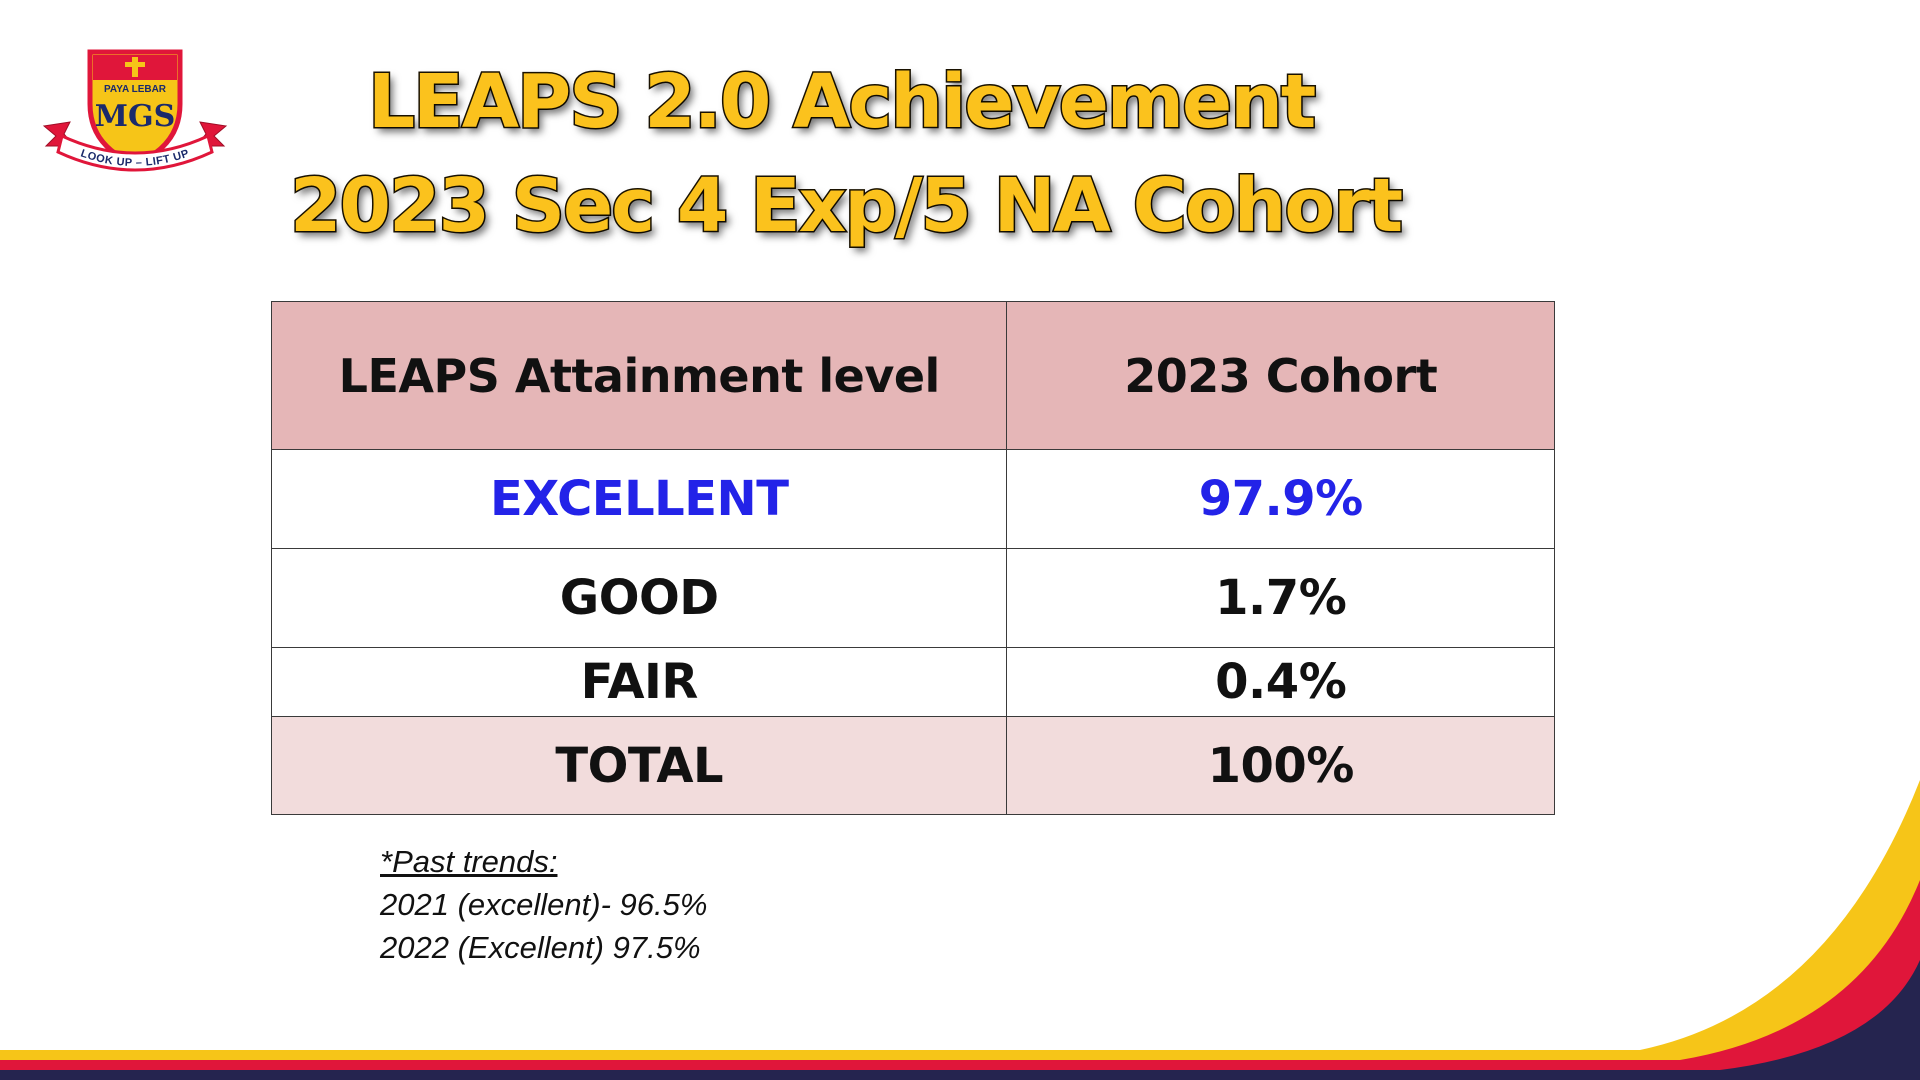 Image resolution: width=1920 pixels, height=1080 pixels. I want to click on crest-initials: MGS, so click(135, 116).